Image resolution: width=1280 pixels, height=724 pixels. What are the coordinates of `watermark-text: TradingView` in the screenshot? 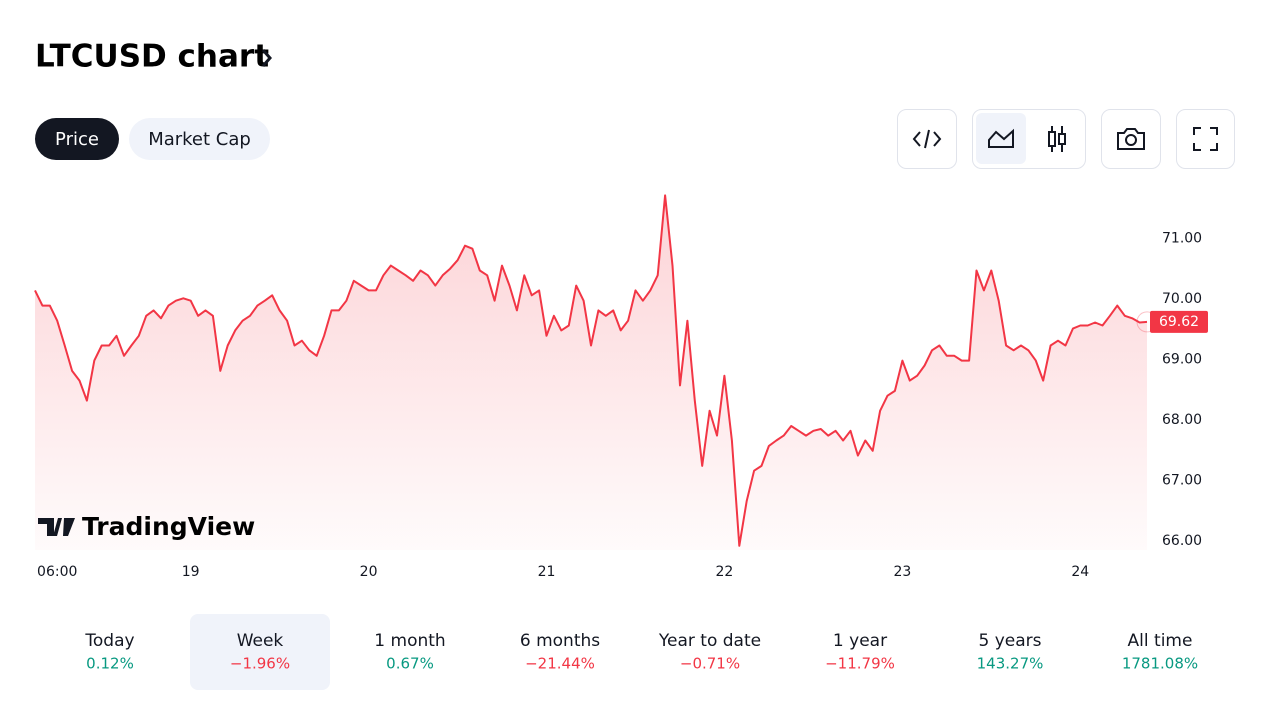 It's located at (168, 526).